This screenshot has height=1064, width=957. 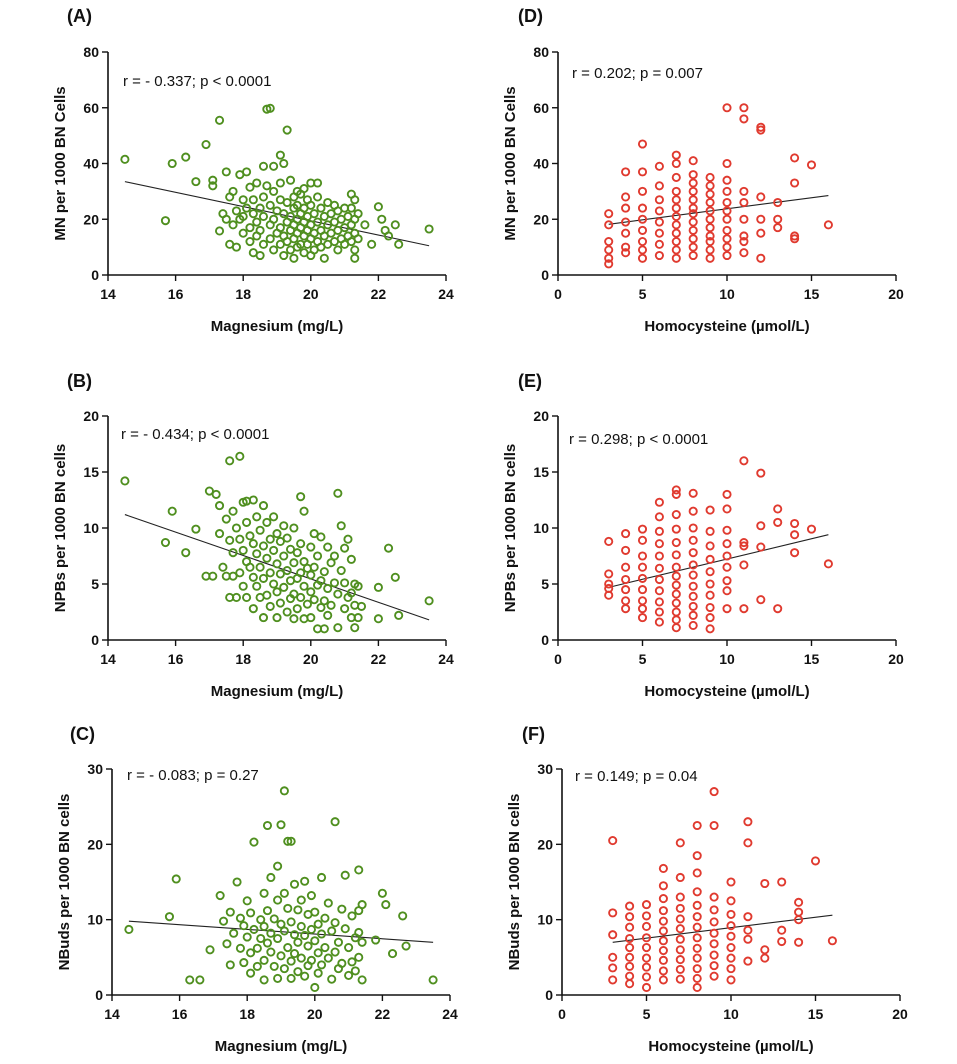 I want to click on x-tick-label: 18, so click(x=243, y=659).